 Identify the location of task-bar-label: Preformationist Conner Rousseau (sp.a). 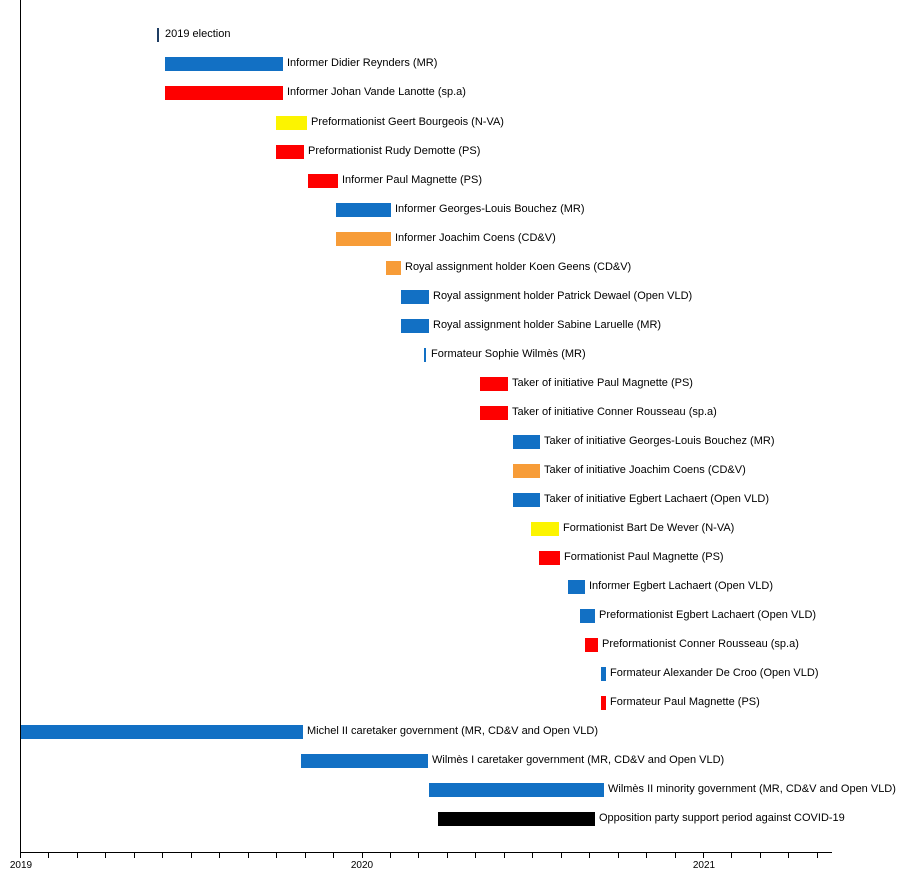
(700, 644).